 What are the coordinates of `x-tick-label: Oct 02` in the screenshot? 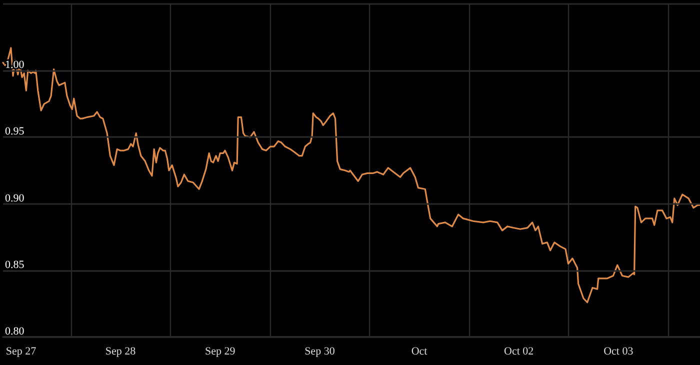 It's located at (519, 352).